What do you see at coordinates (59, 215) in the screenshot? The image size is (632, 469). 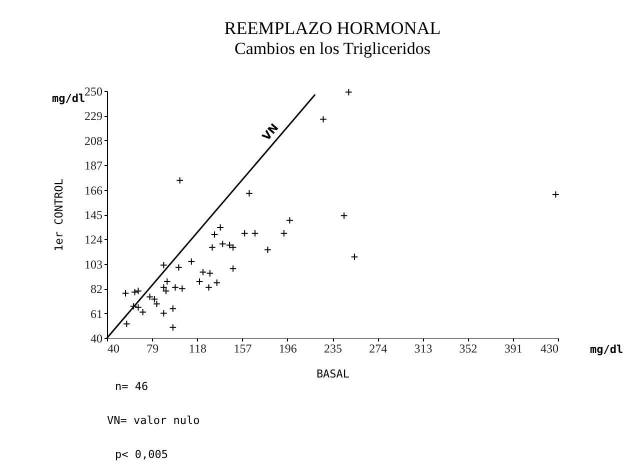 I see `y-axis-title: 1er CONTROL` at bounding box center [59, 215].